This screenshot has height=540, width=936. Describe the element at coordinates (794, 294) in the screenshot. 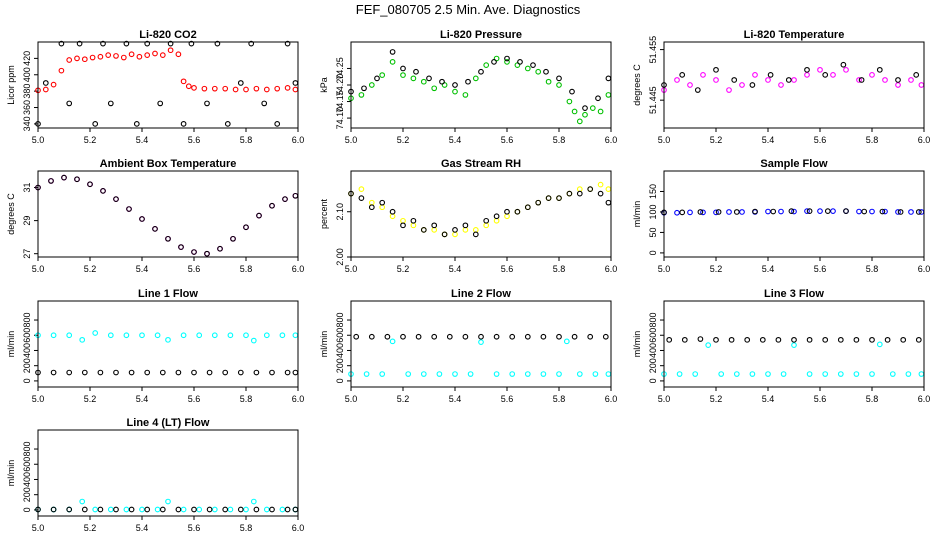

I see `panel-title: Line 3 Flow` at that location.